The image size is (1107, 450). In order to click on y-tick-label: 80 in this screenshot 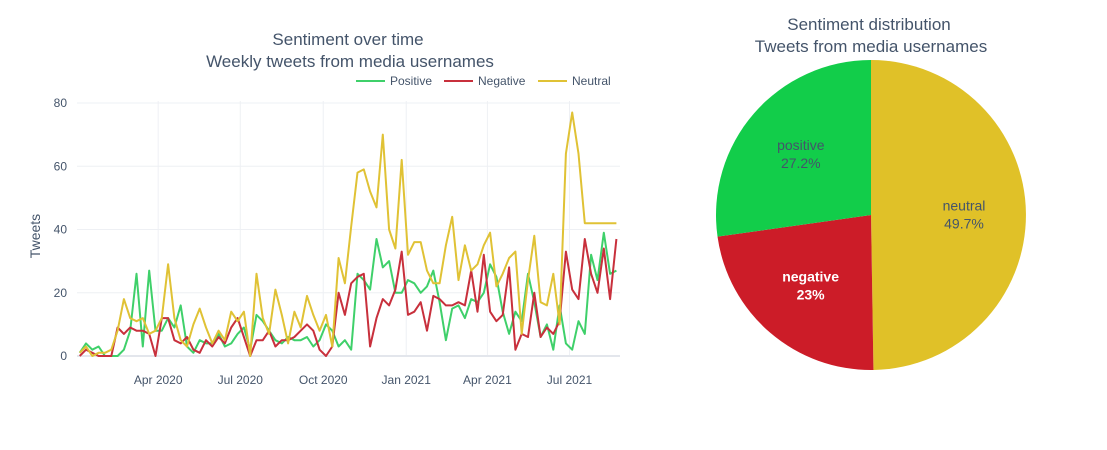, I will do `click(61, 103)`.